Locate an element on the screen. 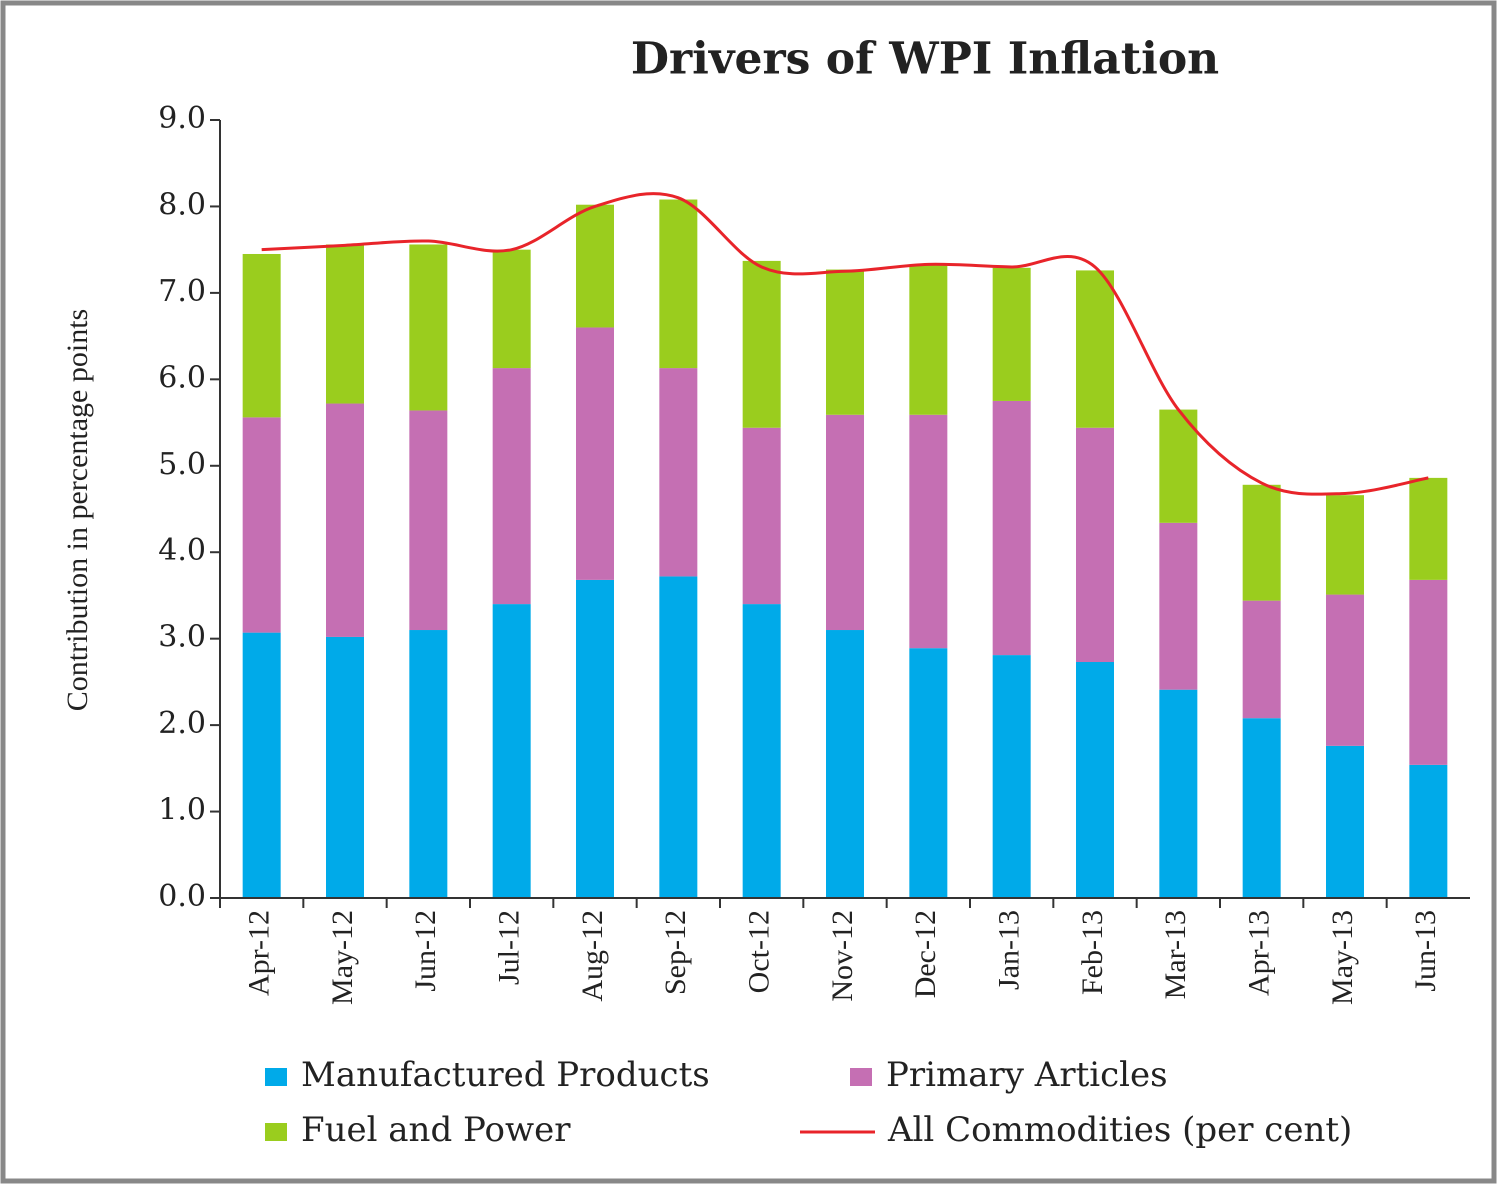  y-tick-label: 4.0 is located at coordinates (182, 550).